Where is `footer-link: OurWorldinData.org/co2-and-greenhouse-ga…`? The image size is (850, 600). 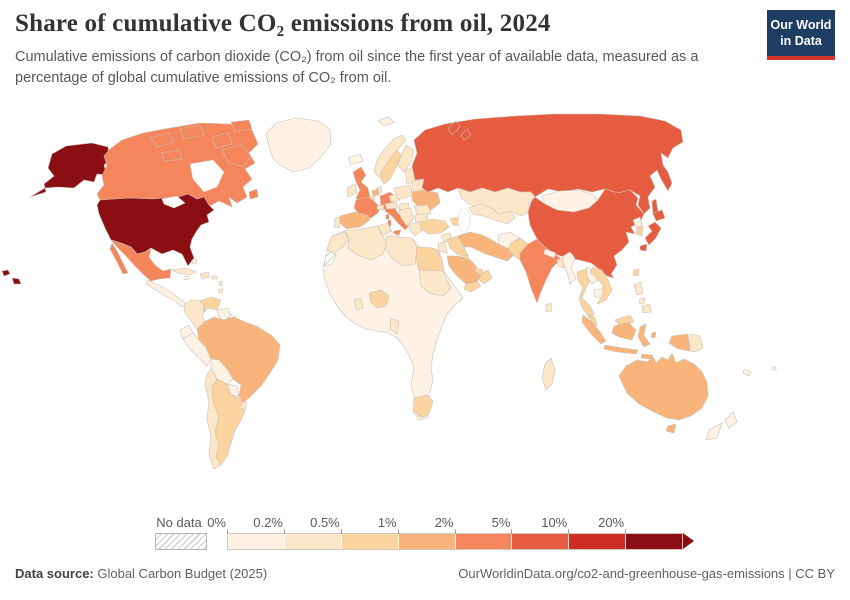
footer-link: OurWorldinData.org/co2-and-greenhouse-ga… is located at coordinates (646, 573).